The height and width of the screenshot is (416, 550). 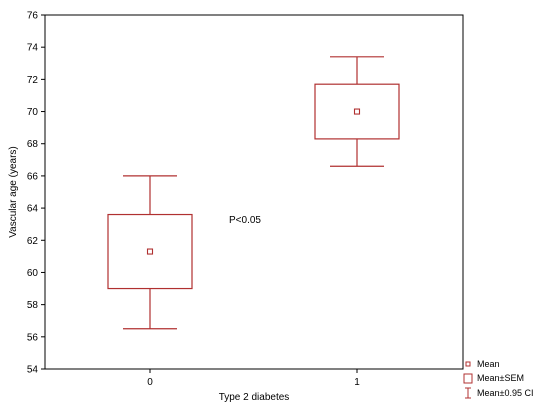 I want to click on y-tick-label: 72, so click(x=33, y=80).